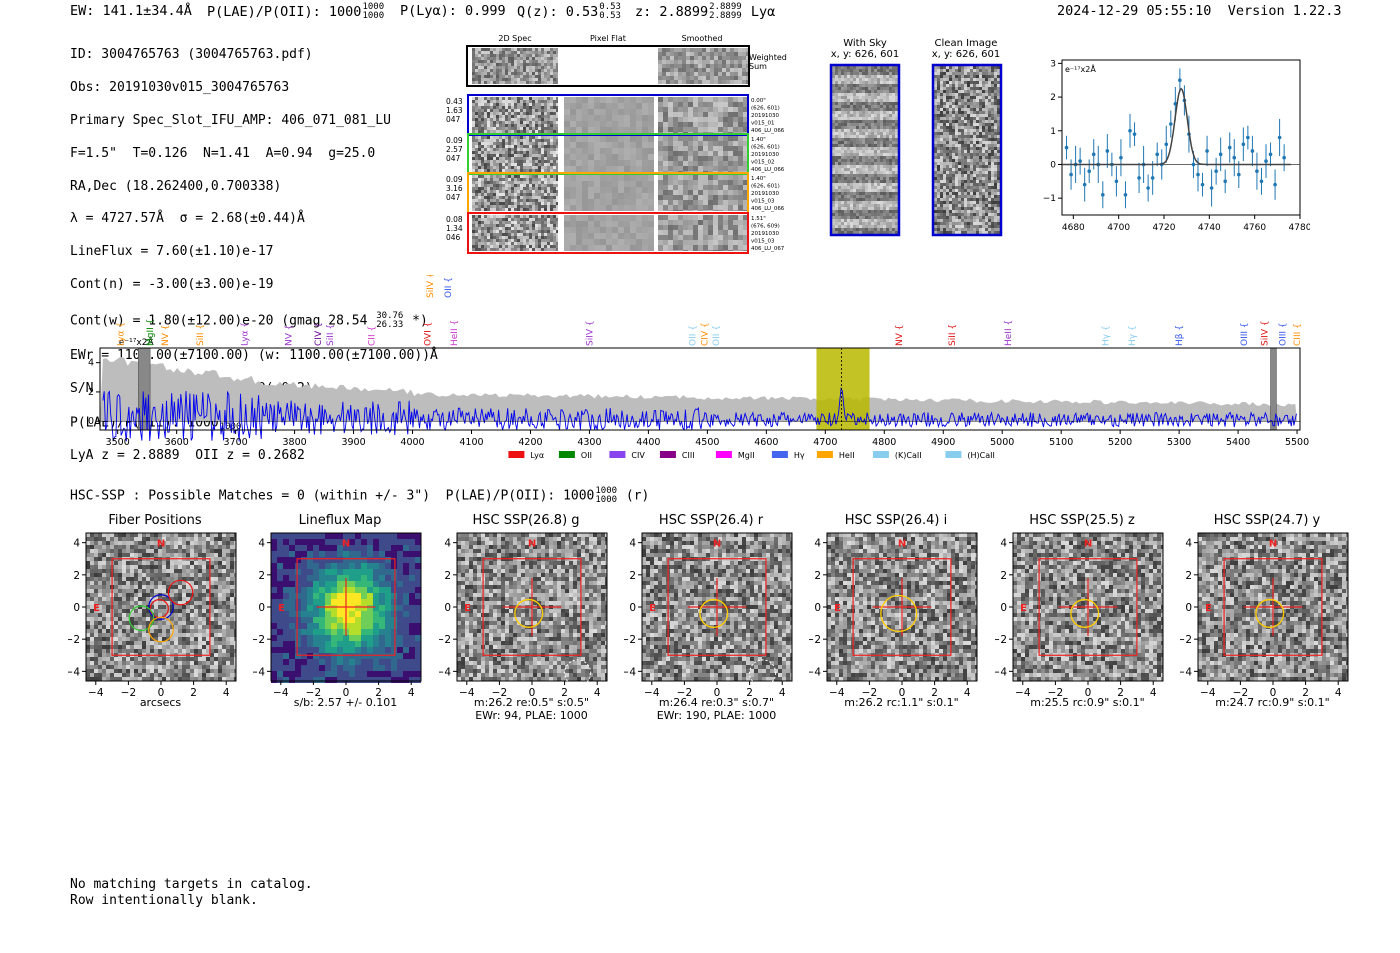 Image resolution: width=1400 pixels, height=953 pixels. I want to click on spec-line-label-text-11: OII {, so click(449, 287).